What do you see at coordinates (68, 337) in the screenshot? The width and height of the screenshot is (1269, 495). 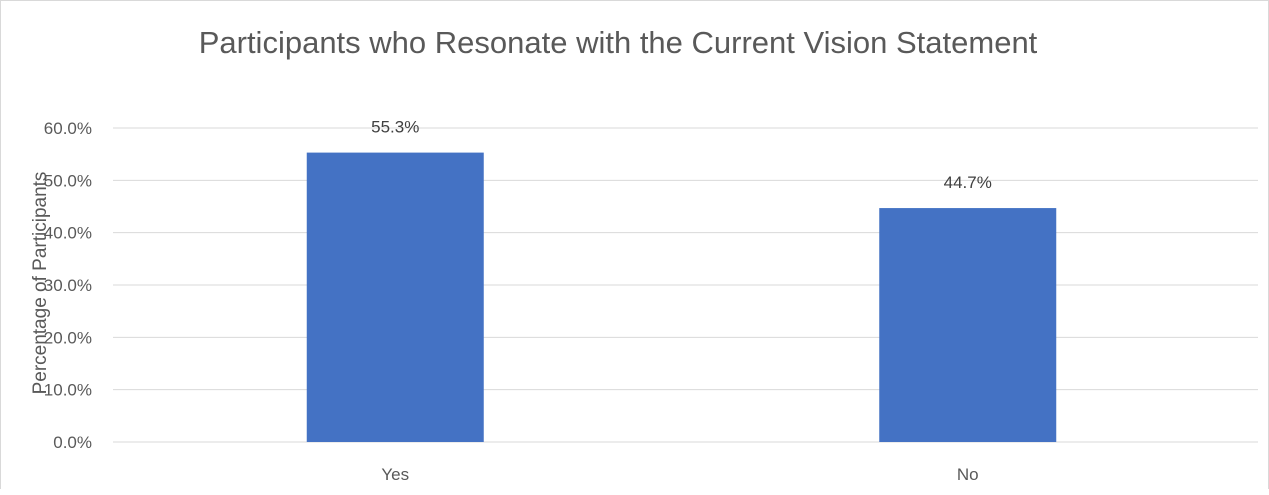 I see `y-tick-label: 20.0%` at bounding box center [68, 337].